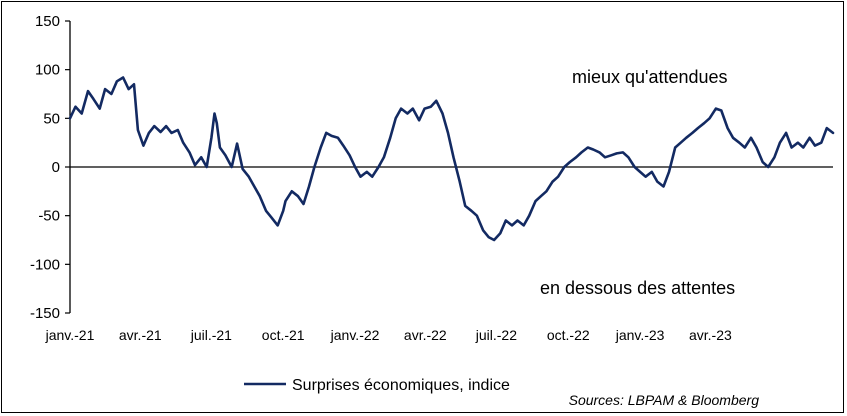  I want to click on annotation-below: en dessous des attentes, so click(637, 288).